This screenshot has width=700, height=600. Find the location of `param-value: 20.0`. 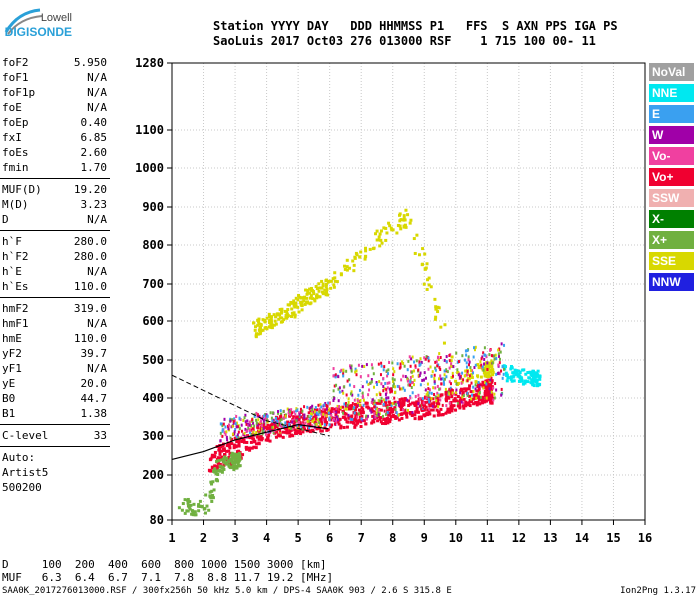

param-value: 20.0 is located at coordinates (94, 383).